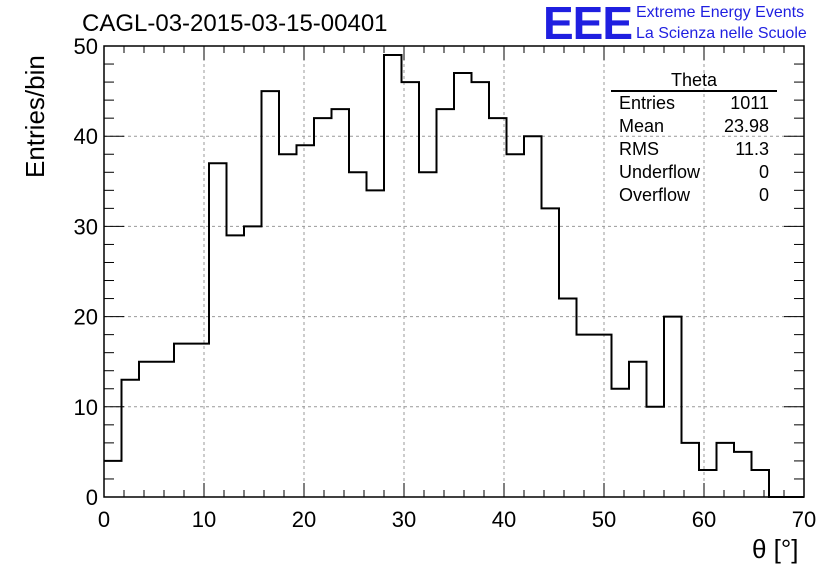 The image size is (836, 572). I want to click on eee-logo: EEE, so click(588, 24).